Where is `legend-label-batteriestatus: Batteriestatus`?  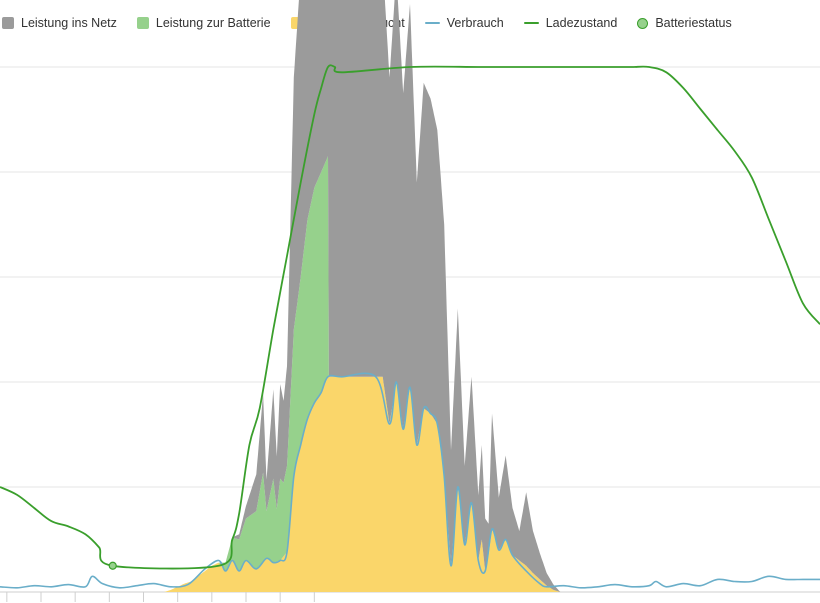 legend-label-batteriestatus: Batteriestatus is located at coordinates (693, 23).